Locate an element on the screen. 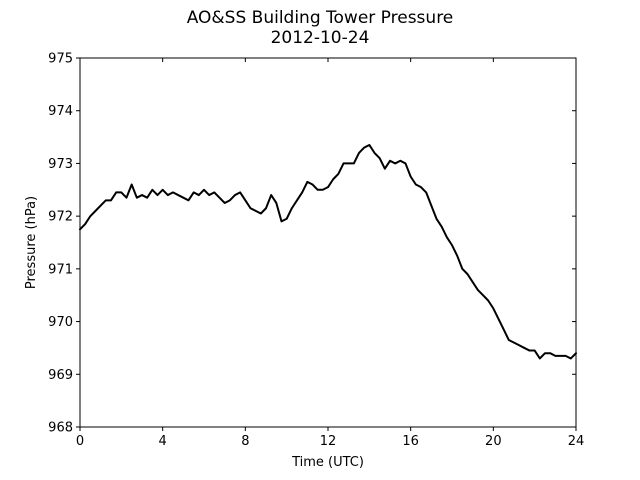 Image resolution: width=640 pixels, height=480 pixels. y-tick-label: 975 is located at coordinates (60, 59).